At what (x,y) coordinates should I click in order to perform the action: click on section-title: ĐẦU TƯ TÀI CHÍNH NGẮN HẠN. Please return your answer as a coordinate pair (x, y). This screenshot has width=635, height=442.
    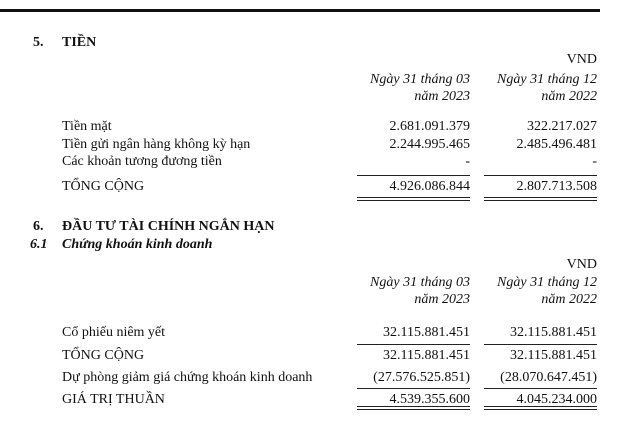
    Looking at the image, I should click on (168, 226).